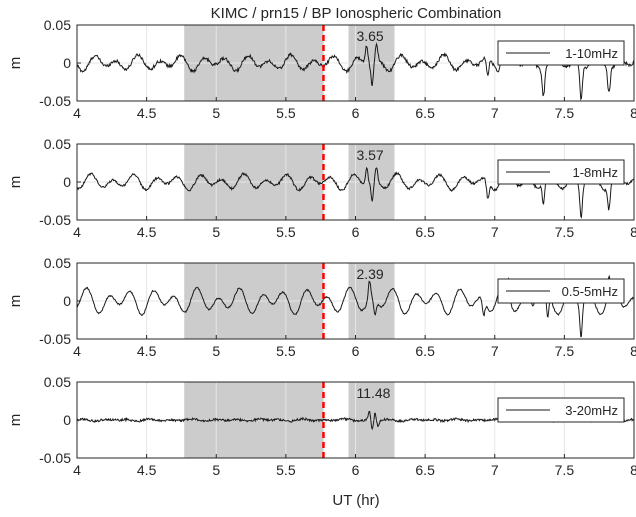  Describe the element at coordinates (591, 410) in the screenshot. I see `legend-label: 3-20mHz` at that location.